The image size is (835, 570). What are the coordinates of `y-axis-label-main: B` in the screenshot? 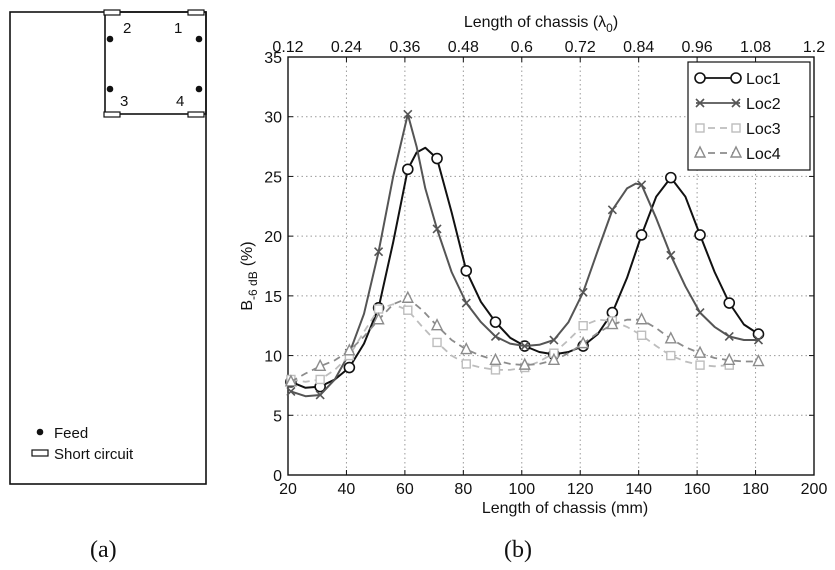 It's located at (247, 305).